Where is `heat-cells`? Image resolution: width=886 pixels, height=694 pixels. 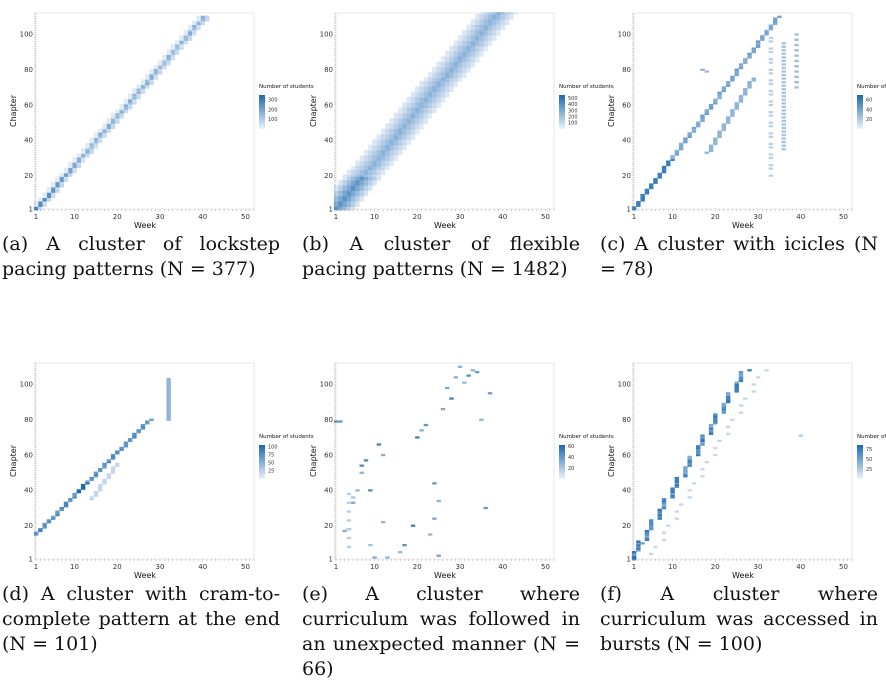 heat-cells is located at coordinates (102, 457).